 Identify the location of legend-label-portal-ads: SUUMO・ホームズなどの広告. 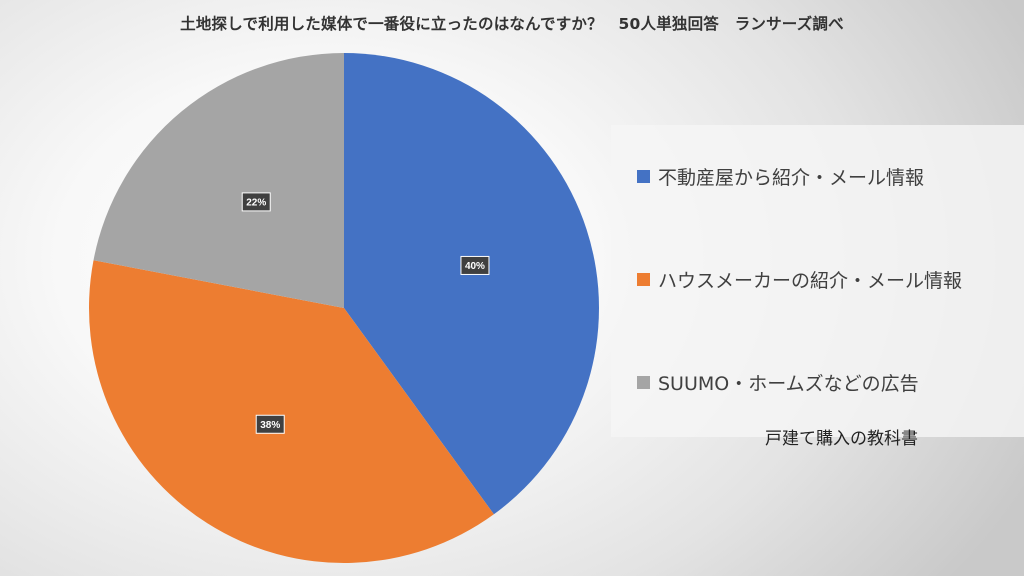
(788, 384).